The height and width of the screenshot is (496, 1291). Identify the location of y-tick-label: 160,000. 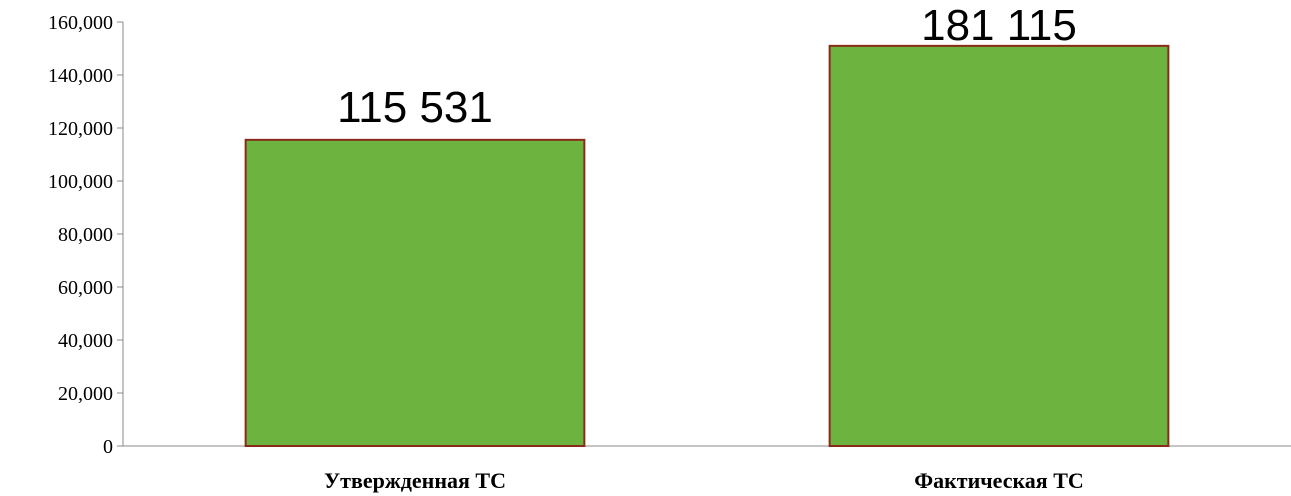
(80, 23).